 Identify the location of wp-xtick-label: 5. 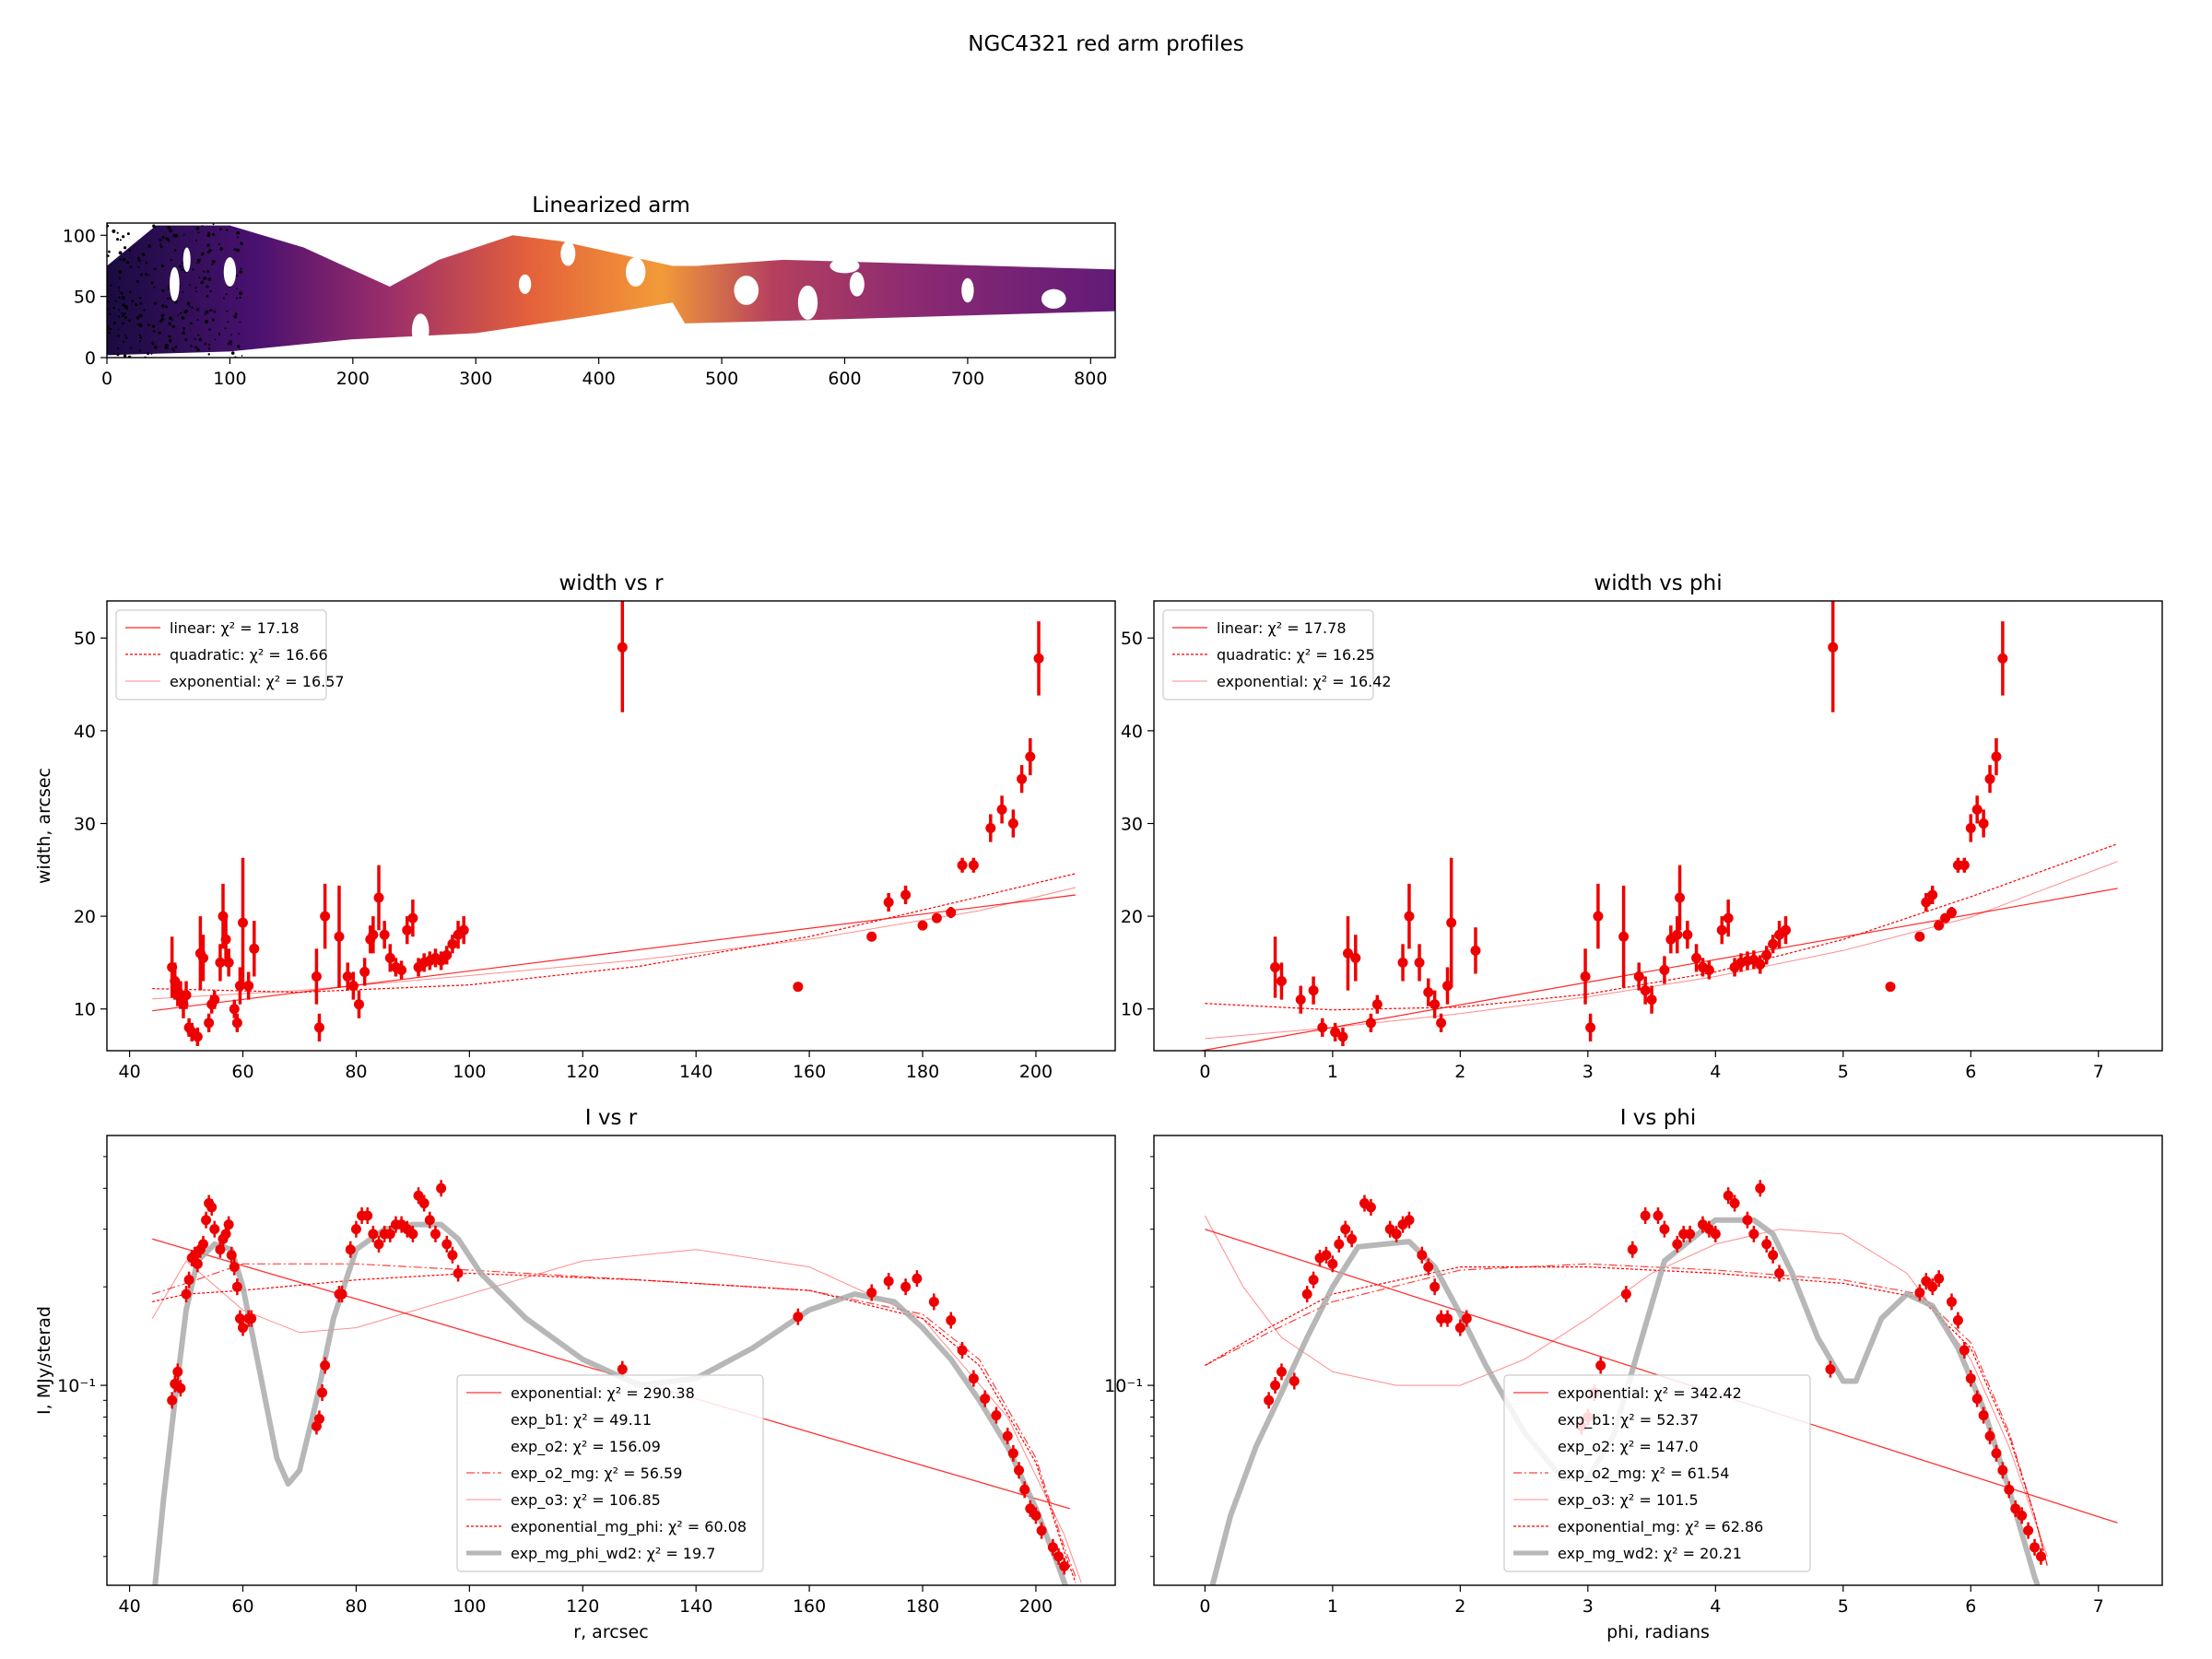
(1843, 1072).